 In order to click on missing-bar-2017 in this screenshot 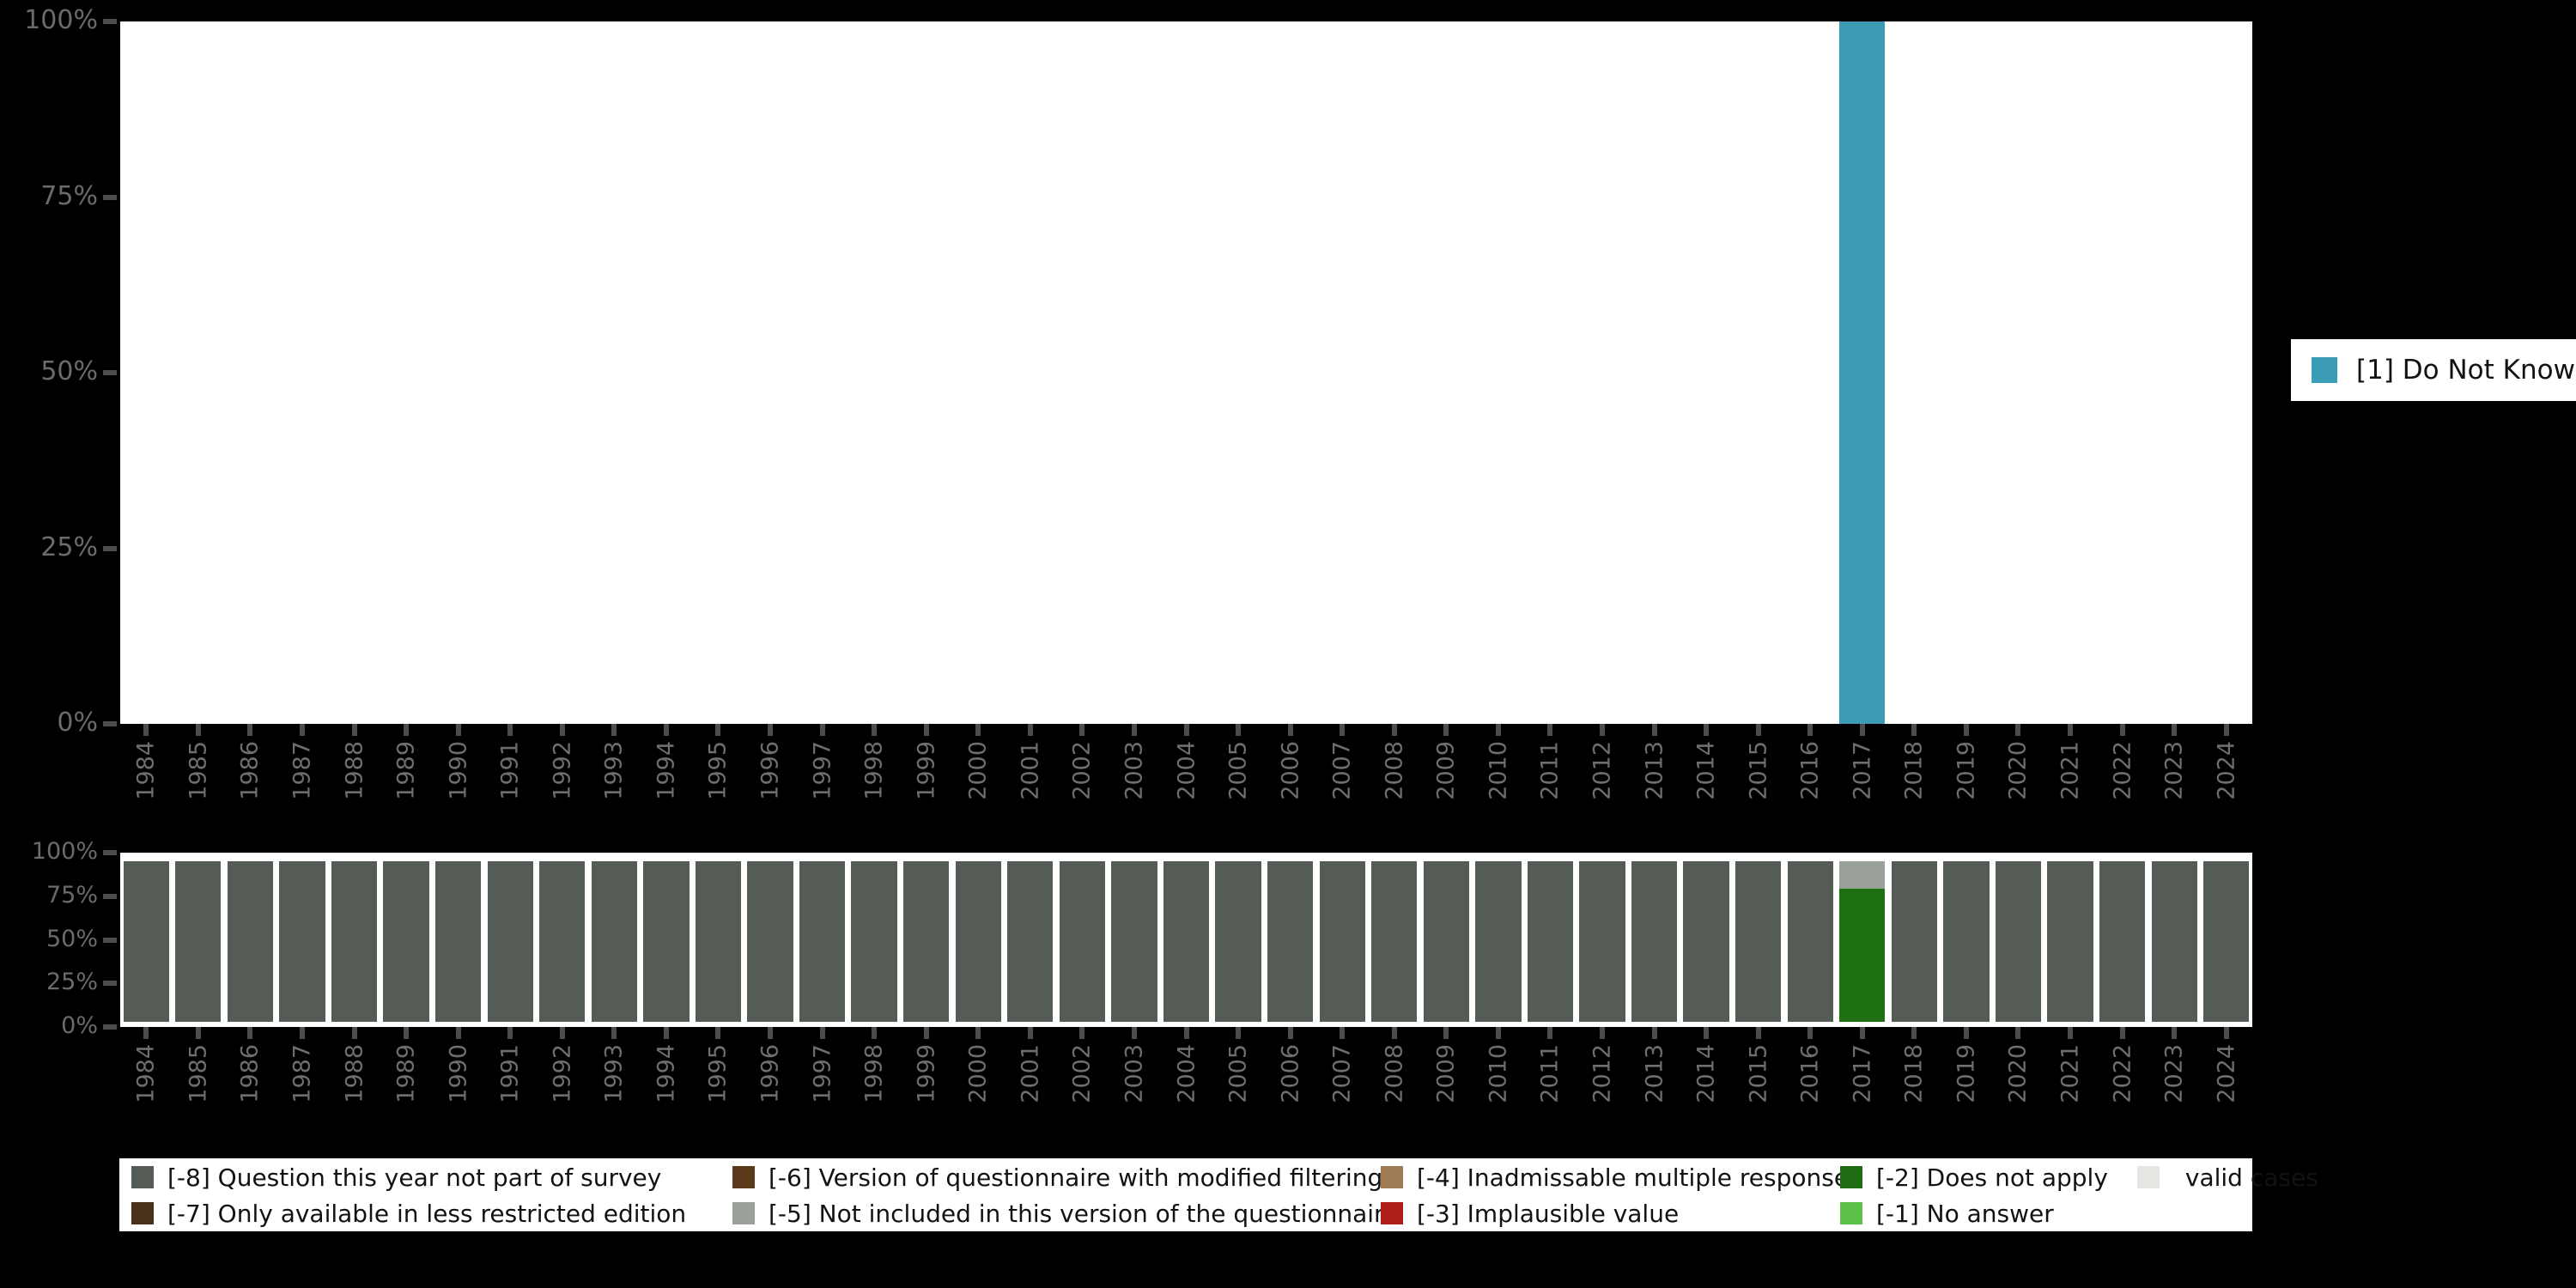, I will do `click(1863, 941)`.